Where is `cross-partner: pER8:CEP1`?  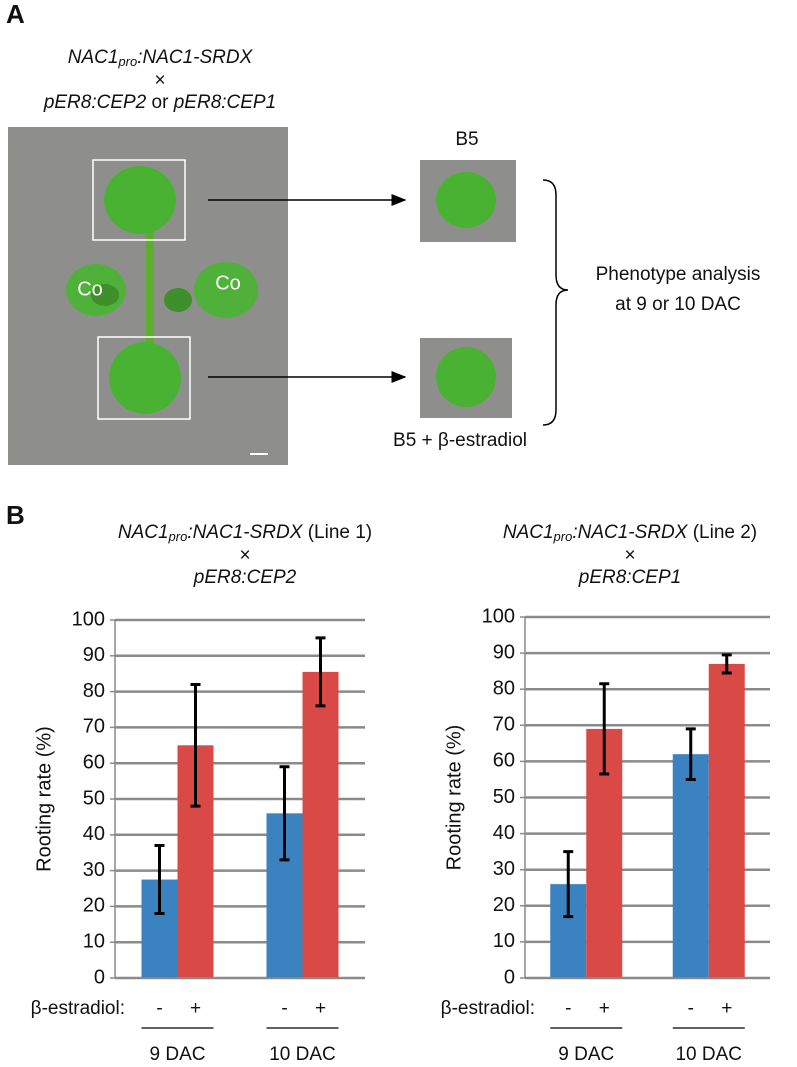
cross-partner: pER8:CEP1 is located at coordinates (629, 577).